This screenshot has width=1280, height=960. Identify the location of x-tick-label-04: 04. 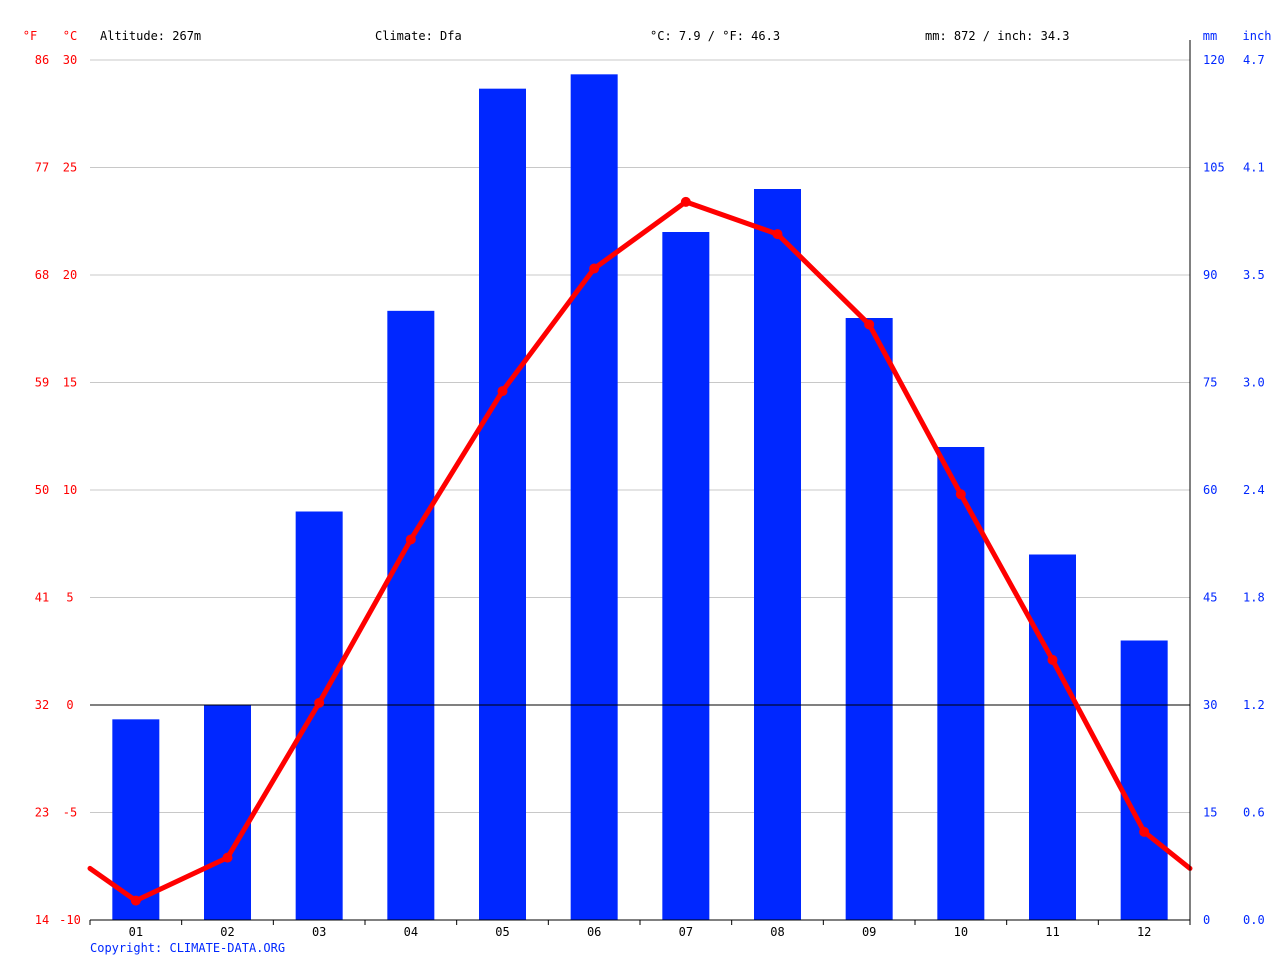
(411, 932).